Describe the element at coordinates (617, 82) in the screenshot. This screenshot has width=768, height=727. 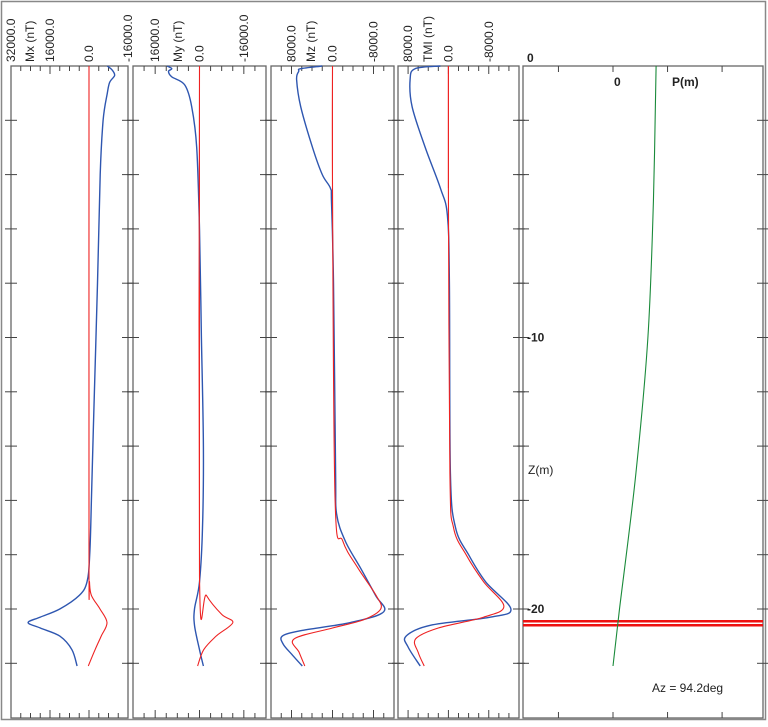
I see `x-tick-label: 0` at that location.